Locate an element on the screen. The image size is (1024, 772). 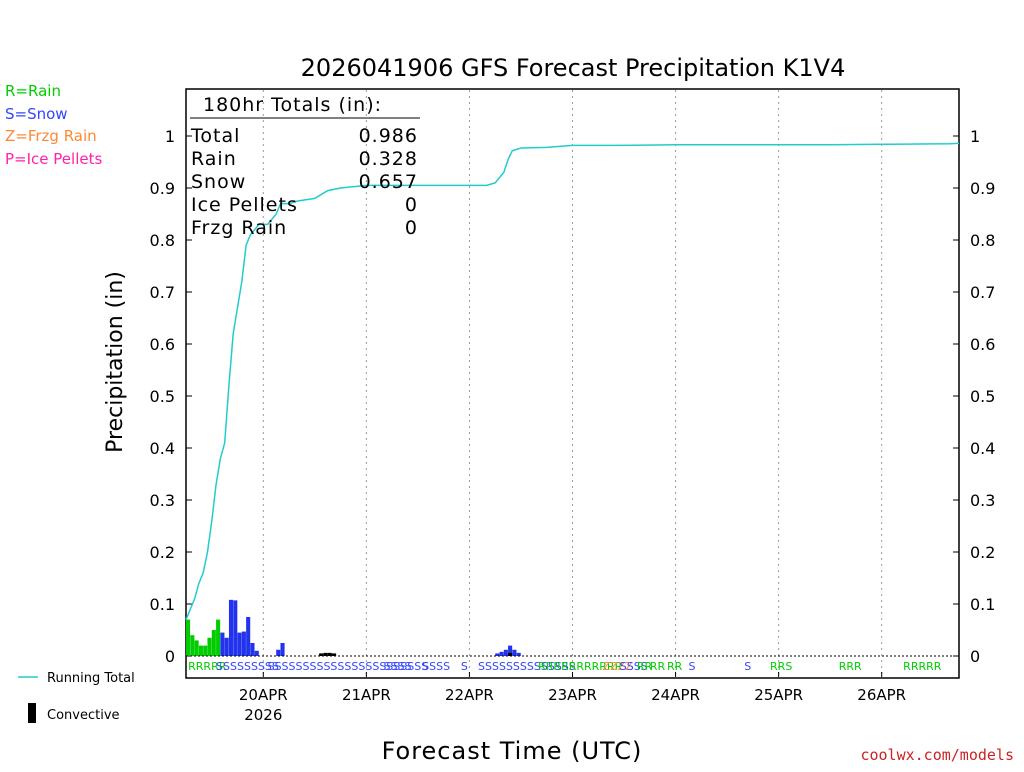
bottom-legend: Running Total Convective is located at coordinates (76, 697).